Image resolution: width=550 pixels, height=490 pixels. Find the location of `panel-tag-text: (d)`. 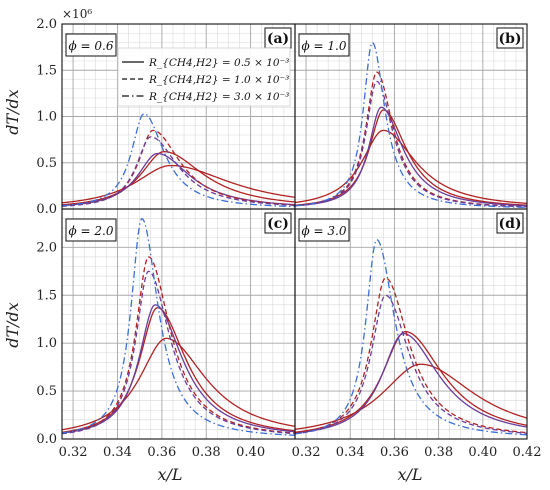

panel-tag-text: (d) is located at coordinates (509, 224).